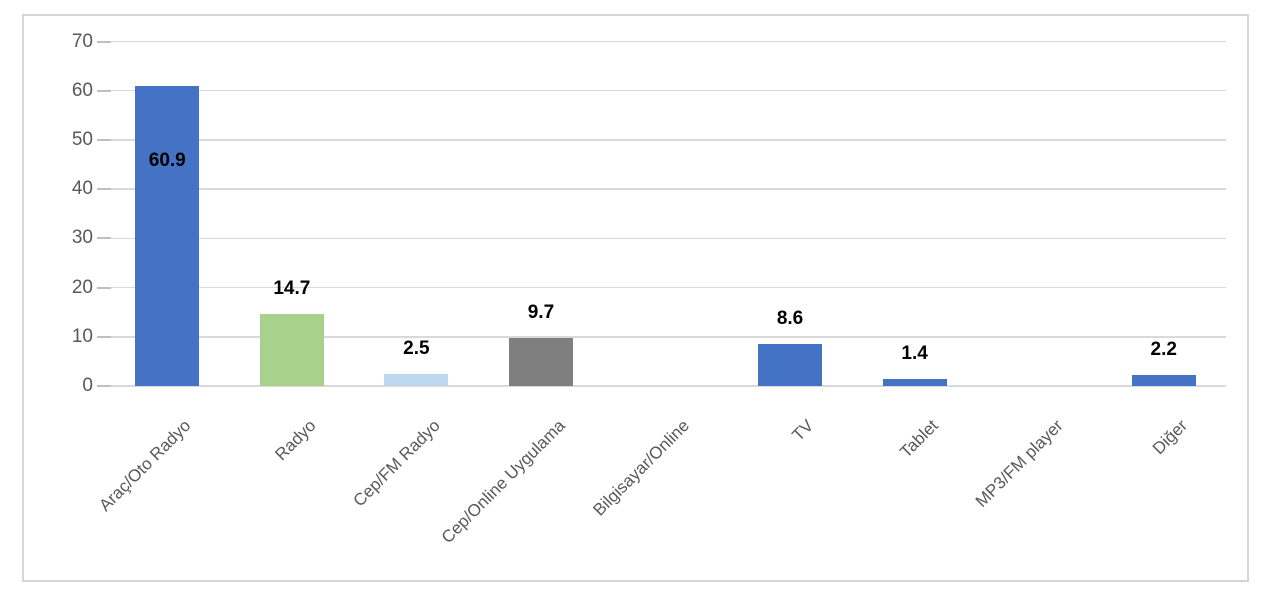 This screenshot has width=1280, height=595. Describe the element at coordinates (1019, 463) in the screenshot. I see `x-axis-category-label: MP3/FM player` at that location.